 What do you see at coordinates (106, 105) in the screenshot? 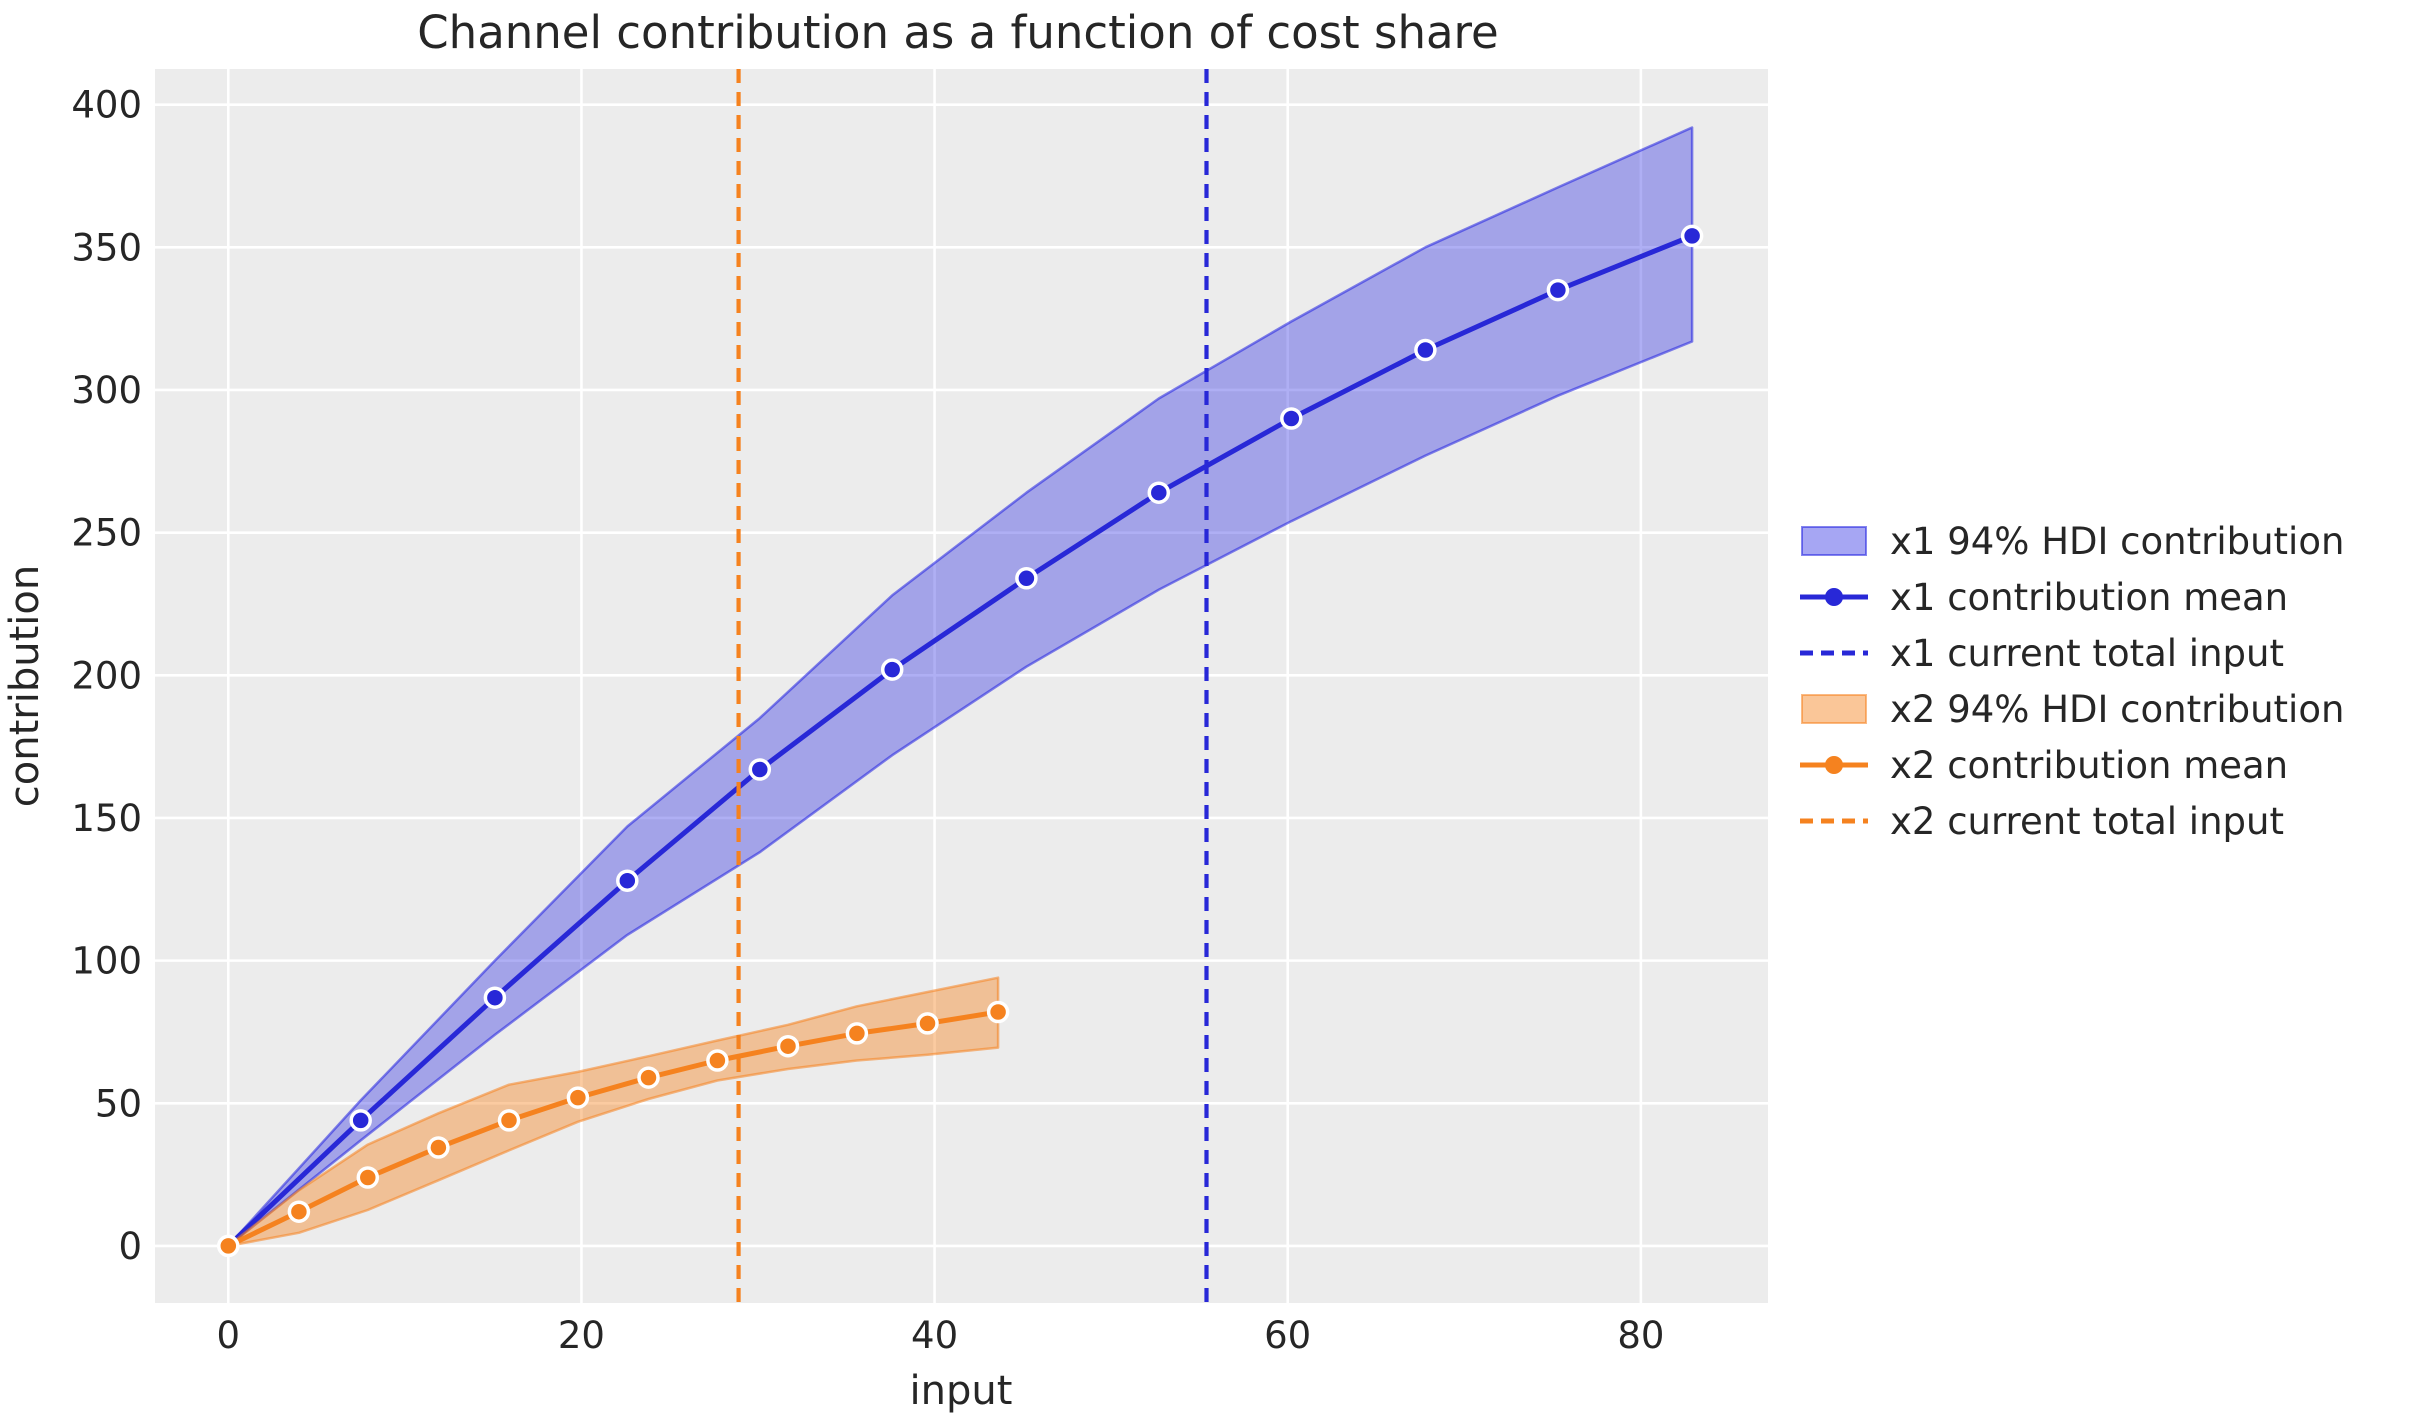
I see `y-tick-label: 400` at bounding box center [106, 105].